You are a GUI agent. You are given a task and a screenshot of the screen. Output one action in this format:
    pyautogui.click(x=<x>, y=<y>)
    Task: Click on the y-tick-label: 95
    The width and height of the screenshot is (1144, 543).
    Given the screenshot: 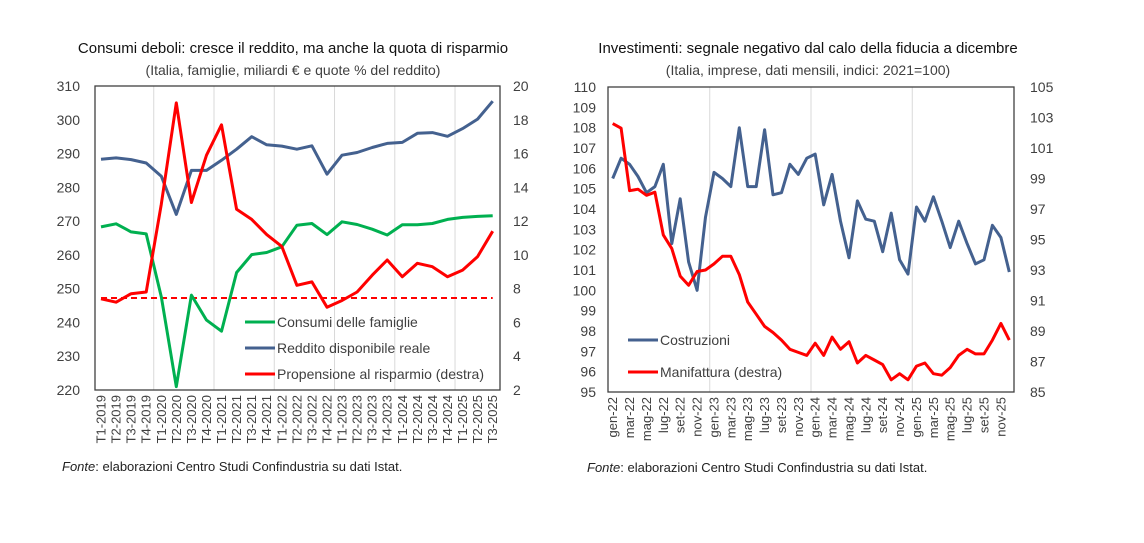 What is the action you would take?
    pyautogui.click(x=588, y=392)
    